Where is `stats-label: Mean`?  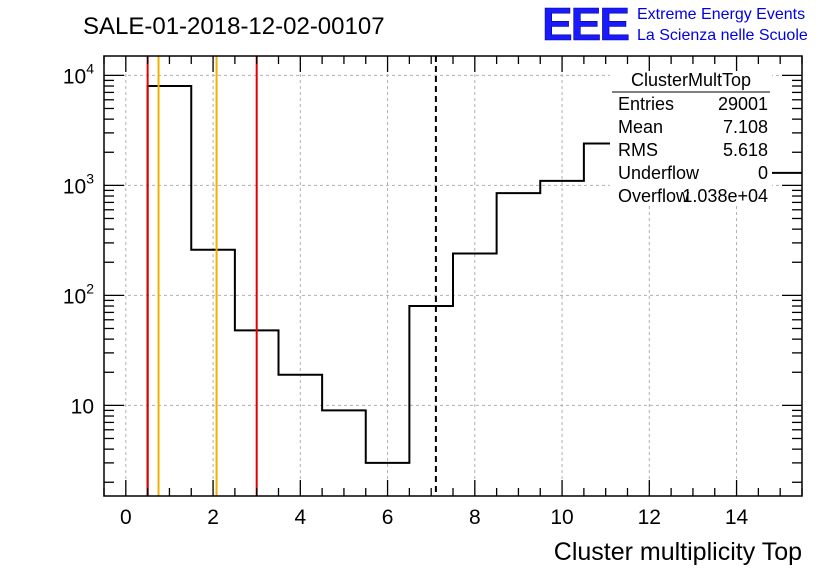
stats-label: Mean is located at coordinates (640, 127).